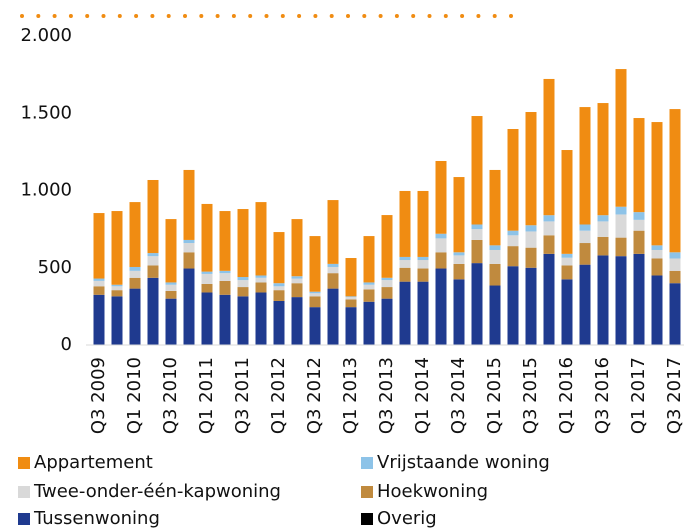 Image resolution: width=686 pixels, height=530 pixels. What do you see at coordinates (66, 344) in the screenshot?
I see `y-tick-label: 0` at bounding box center [66, 344].